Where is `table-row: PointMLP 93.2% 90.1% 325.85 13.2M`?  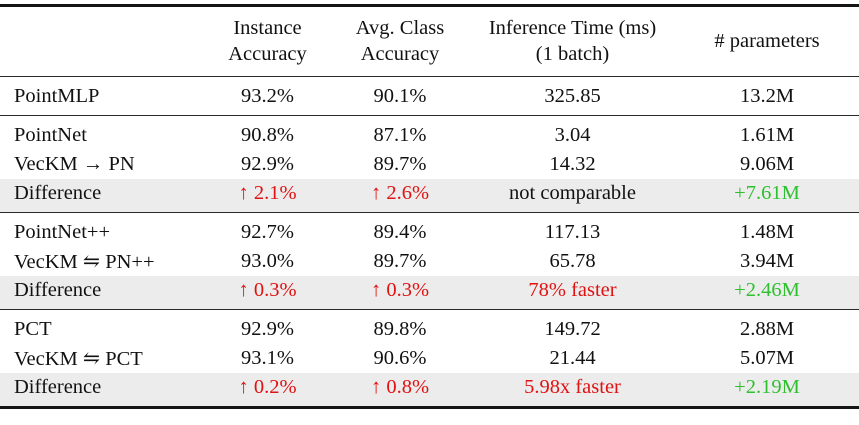
table-row: PointMLP 93.2% 90.1% 325.85 13.2M is located at coordinates (429, 96).